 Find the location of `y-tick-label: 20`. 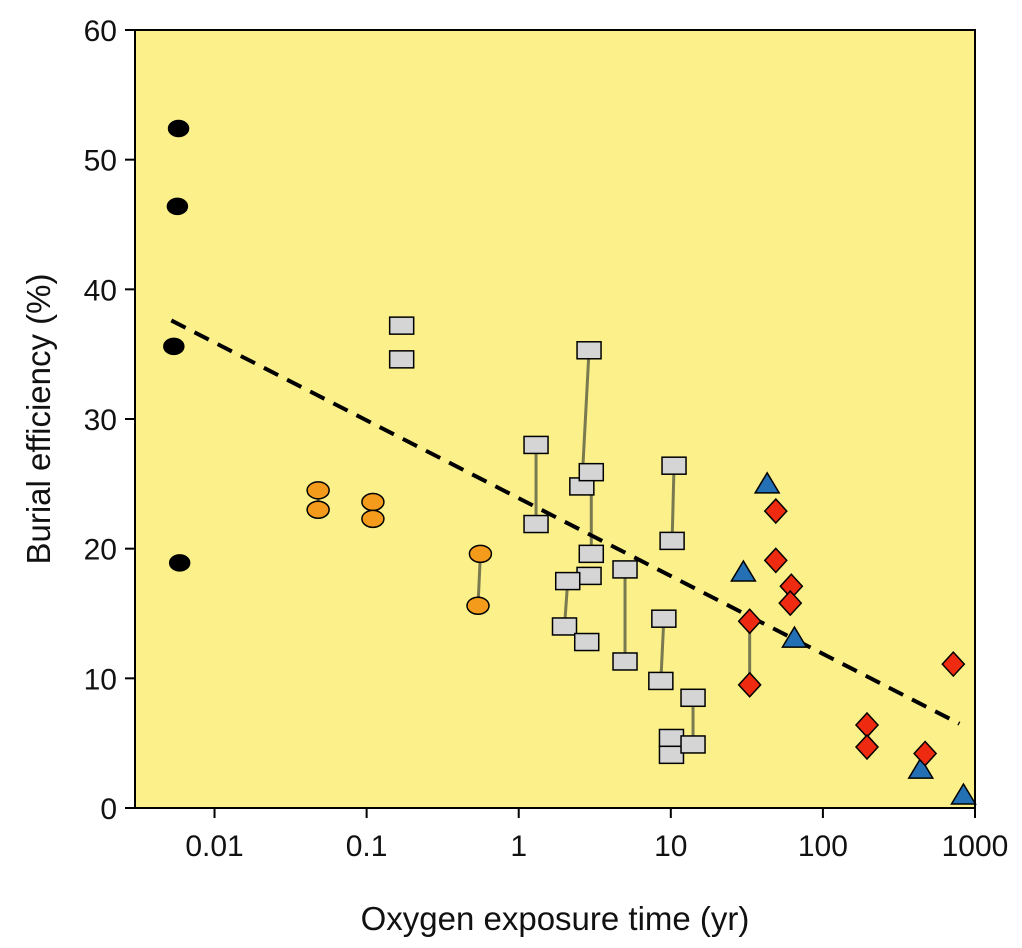

y-tick-label: 20 is located at coordinates (100, 550).